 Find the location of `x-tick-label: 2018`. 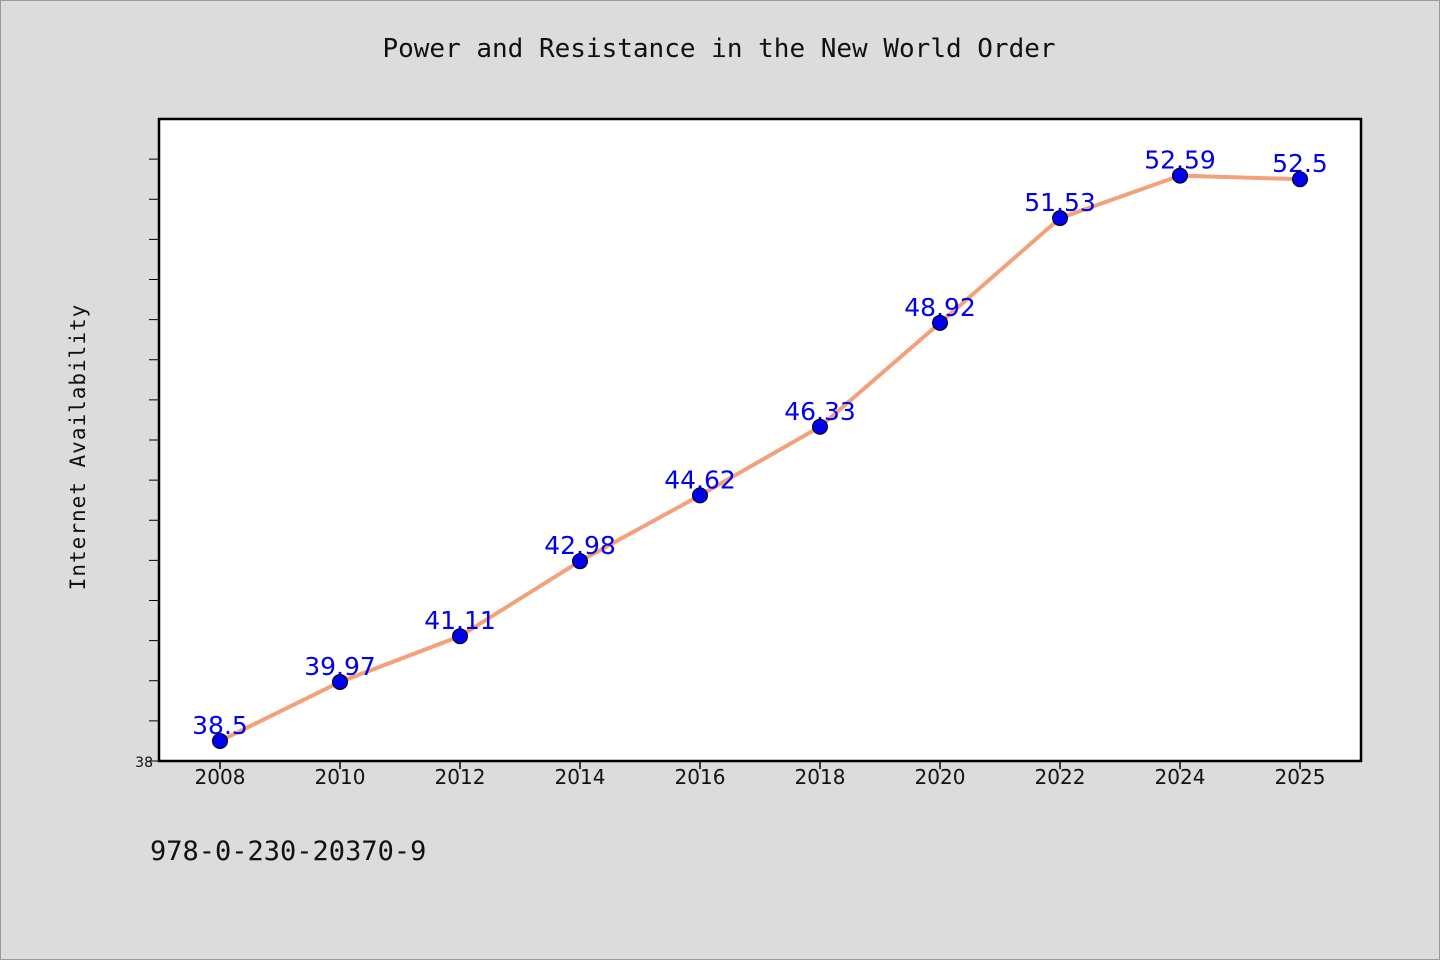

x-tick-label: 2018 is located at coordinates (820, 777).